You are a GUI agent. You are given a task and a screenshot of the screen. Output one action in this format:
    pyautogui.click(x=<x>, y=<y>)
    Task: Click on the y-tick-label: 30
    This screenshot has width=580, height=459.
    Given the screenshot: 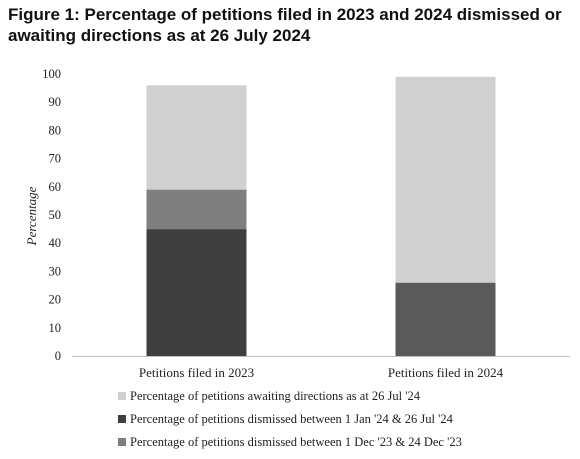 What is the action you would take?
    pyautogui.click(x=55, y=271)
    